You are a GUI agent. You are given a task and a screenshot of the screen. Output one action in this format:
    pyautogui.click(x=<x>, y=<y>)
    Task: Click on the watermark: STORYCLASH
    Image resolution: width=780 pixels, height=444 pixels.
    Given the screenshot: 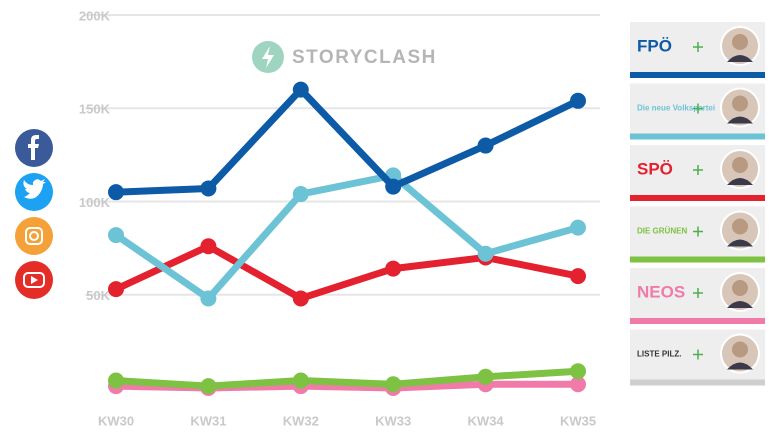 What is the action you would take?
    pyautogui.click(x=344, y=57)
    